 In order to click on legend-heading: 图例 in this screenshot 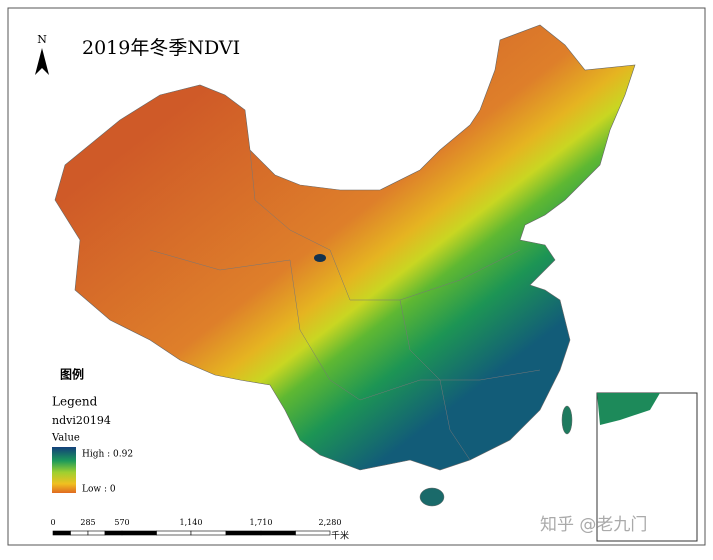, I will do `click(72, 374)`.